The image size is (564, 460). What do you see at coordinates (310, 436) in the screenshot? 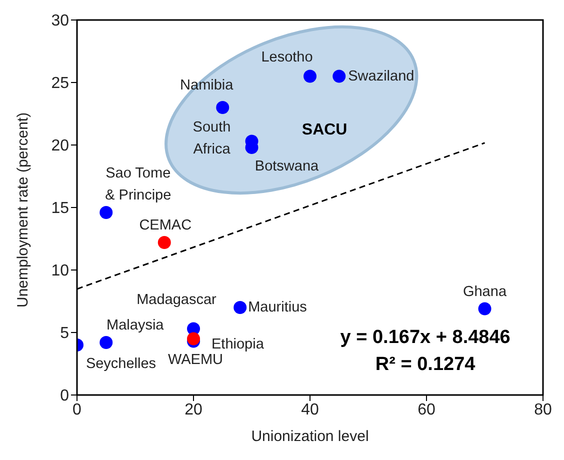
I see `x-axis-title: Unionization level` at bounding box center [310, 436].